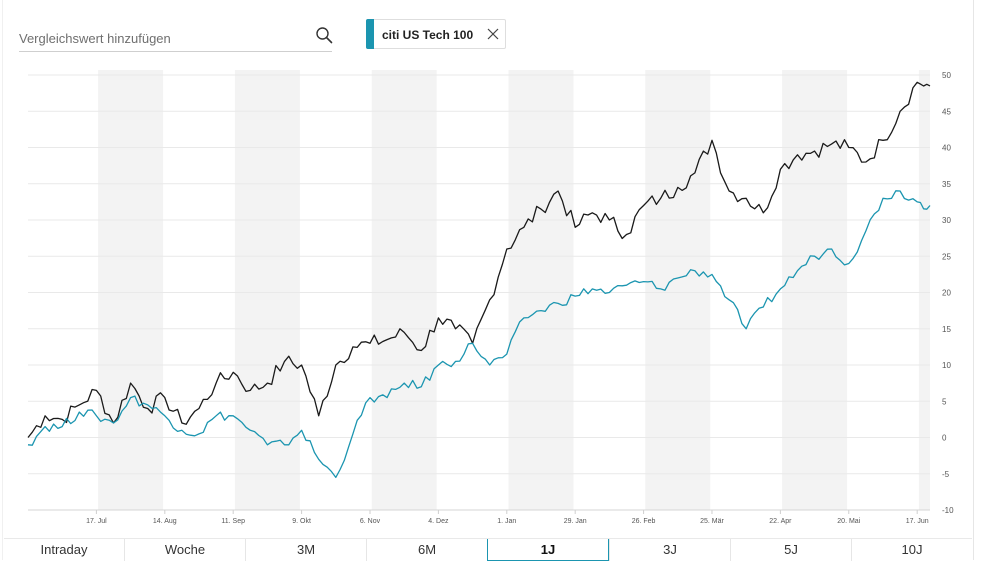  I want to click on y-tick-label: 20, so click(946, 293).